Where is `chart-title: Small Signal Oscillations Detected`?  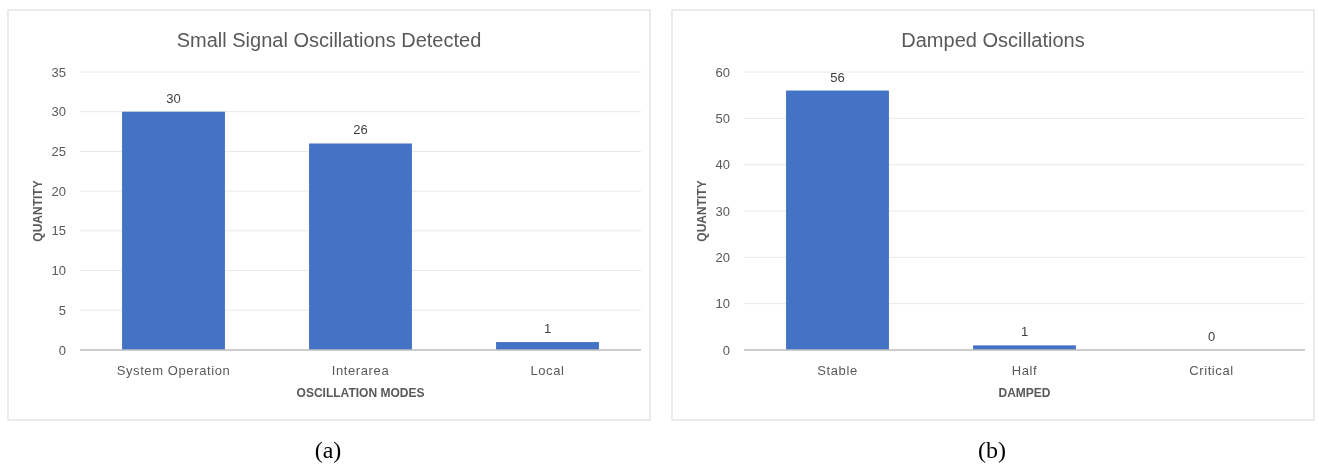
chart-title: Small Signal Oscillations Detected is located at coordinates (329, 40).